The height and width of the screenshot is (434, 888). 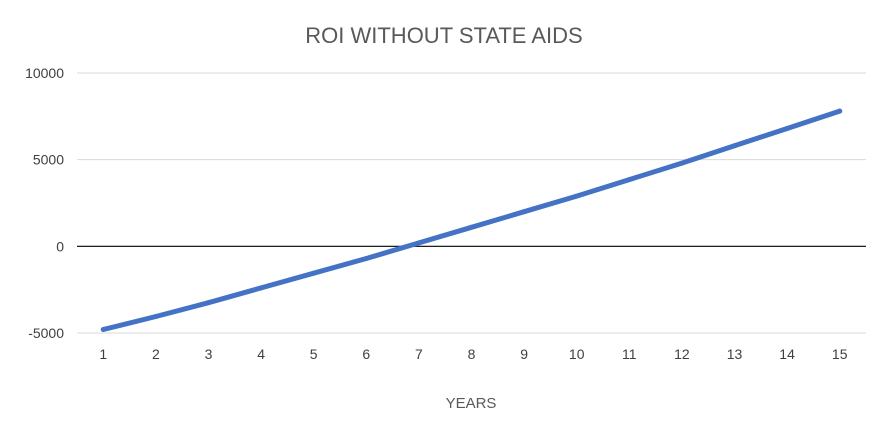 I want to click on y-axis-ticks: 10000 5000 0 -5000, so click(x=44, y=203).